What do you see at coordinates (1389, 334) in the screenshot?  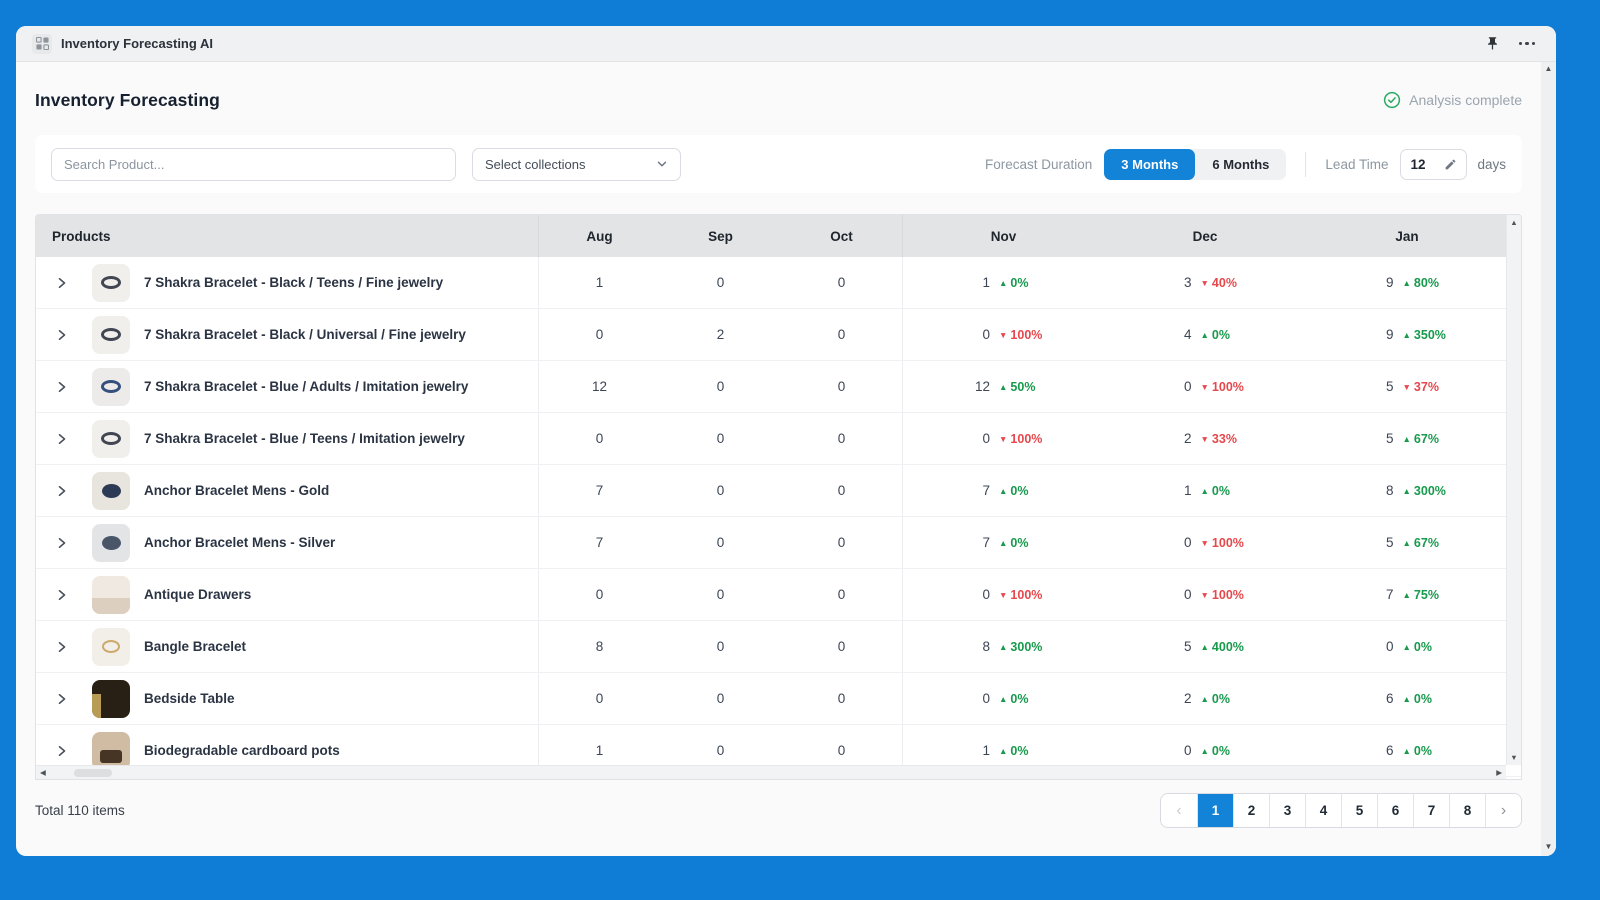 I see `jan-value: 9` at bounding box center [1389, 334].